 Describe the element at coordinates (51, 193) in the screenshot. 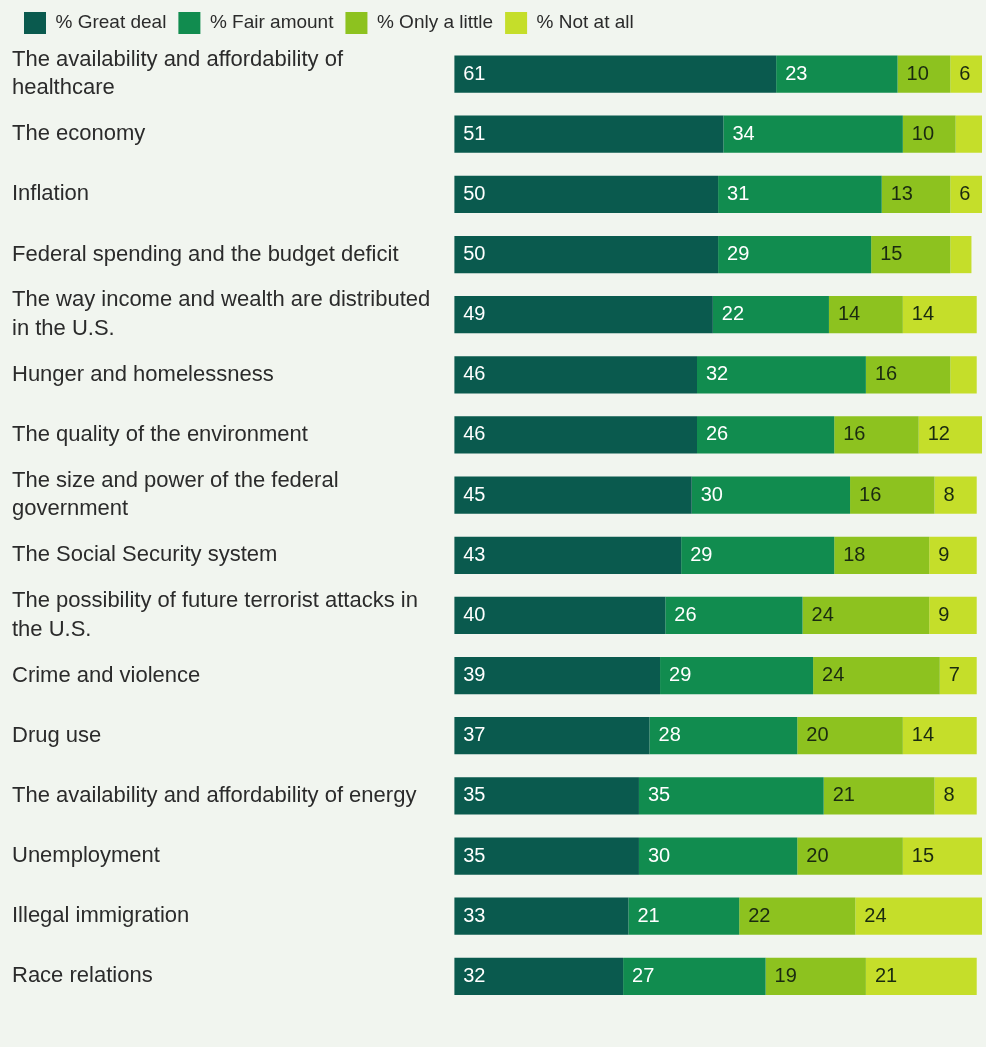

I see `y-tick-label: Inflation` at that location.